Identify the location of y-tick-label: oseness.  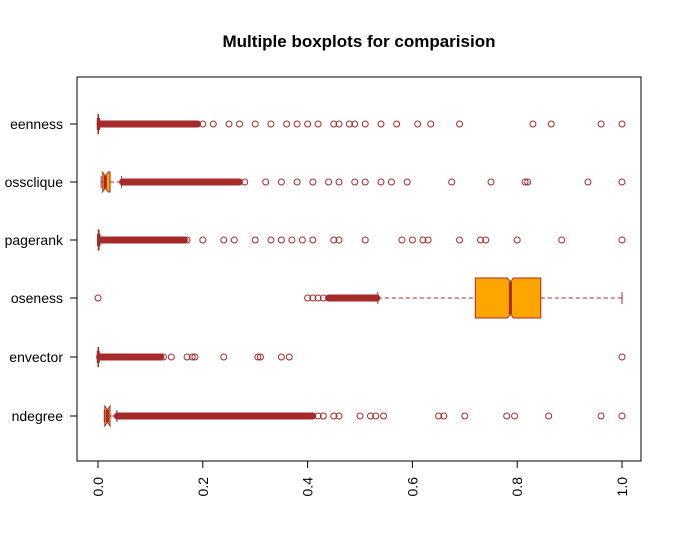
(37, 298).